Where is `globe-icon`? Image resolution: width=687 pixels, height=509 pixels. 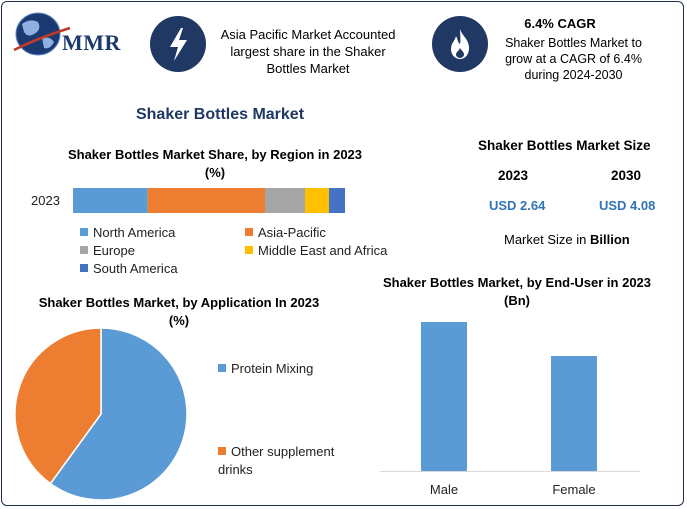
globe-icon is located at coordinates (42, 34).